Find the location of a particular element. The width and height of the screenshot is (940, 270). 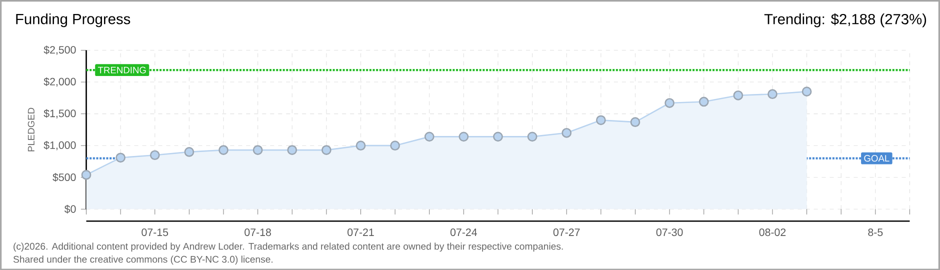

x-tick-label: 07-27 is located at coordinates (566, 232).